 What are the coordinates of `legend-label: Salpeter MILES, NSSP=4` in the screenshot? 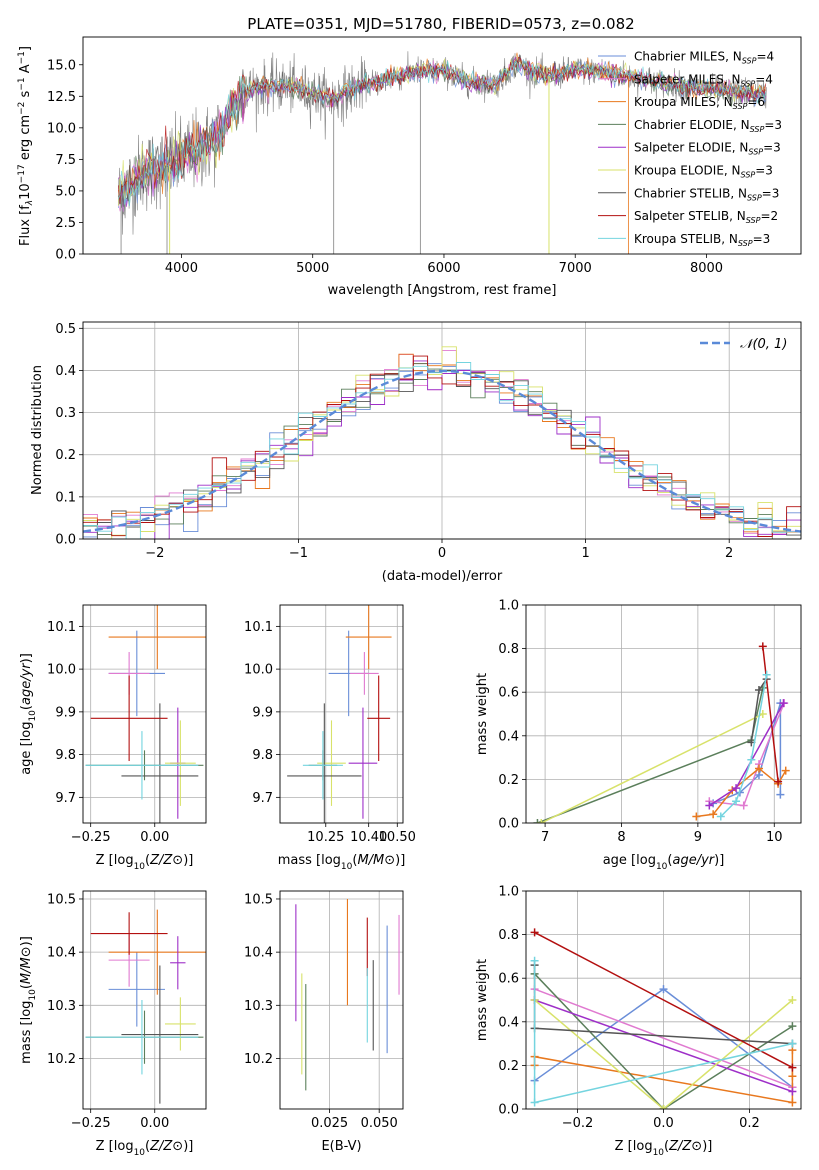 It's located at (703, 80).